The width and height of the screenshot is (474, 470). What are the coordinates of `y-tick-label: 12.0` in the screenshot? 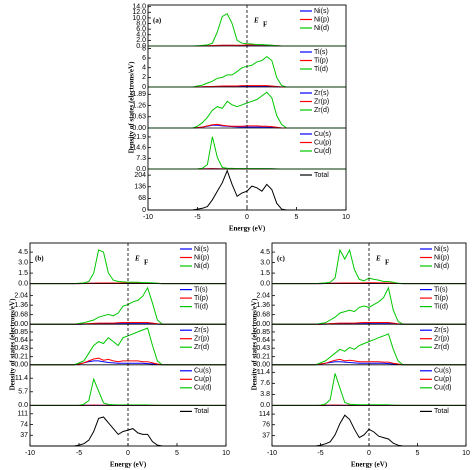 It's located at (139, 12).